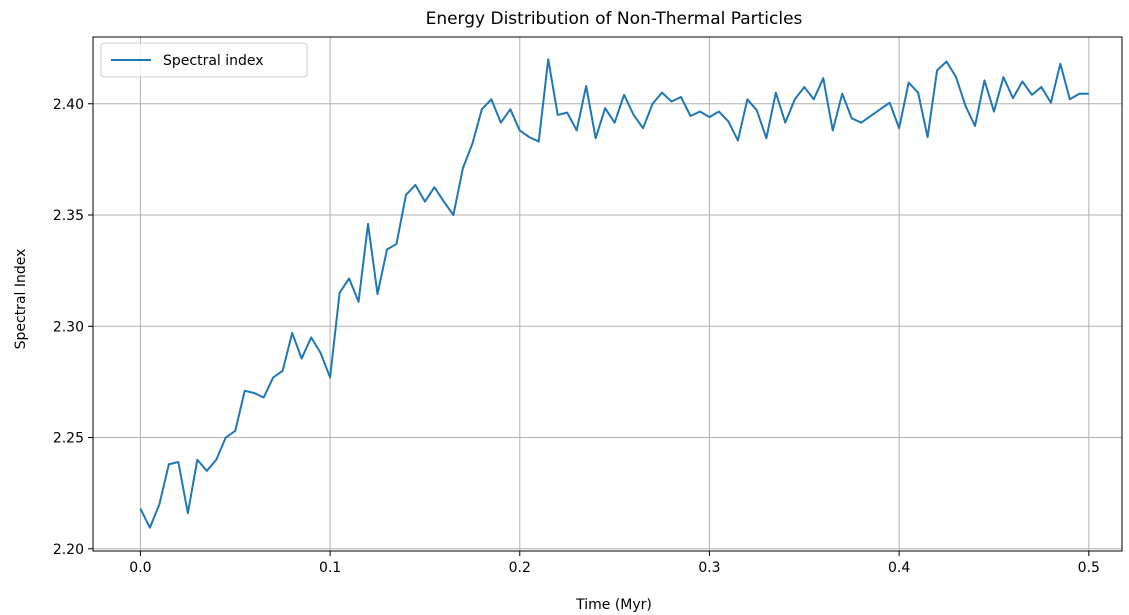  I want to click on x-axis-label: Time (Myr), so click(613, 605).